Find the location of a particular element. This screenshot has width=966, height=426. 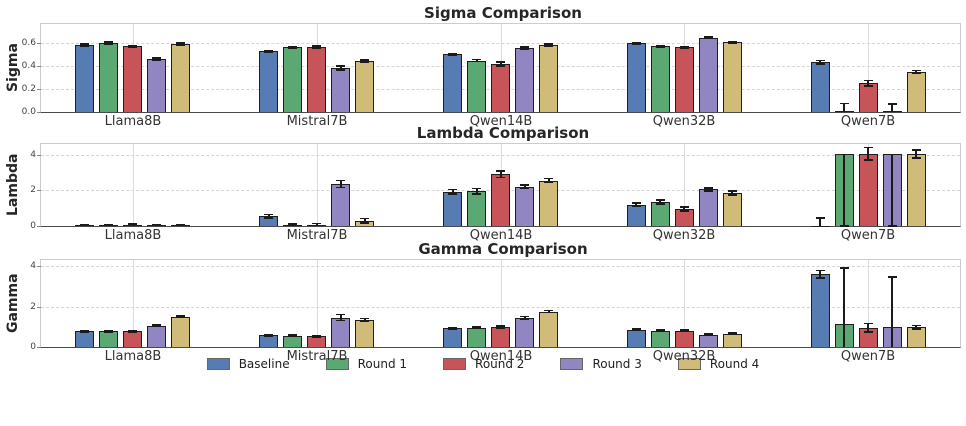

legend-item: Round 2 is located at coordinates (483, 364).